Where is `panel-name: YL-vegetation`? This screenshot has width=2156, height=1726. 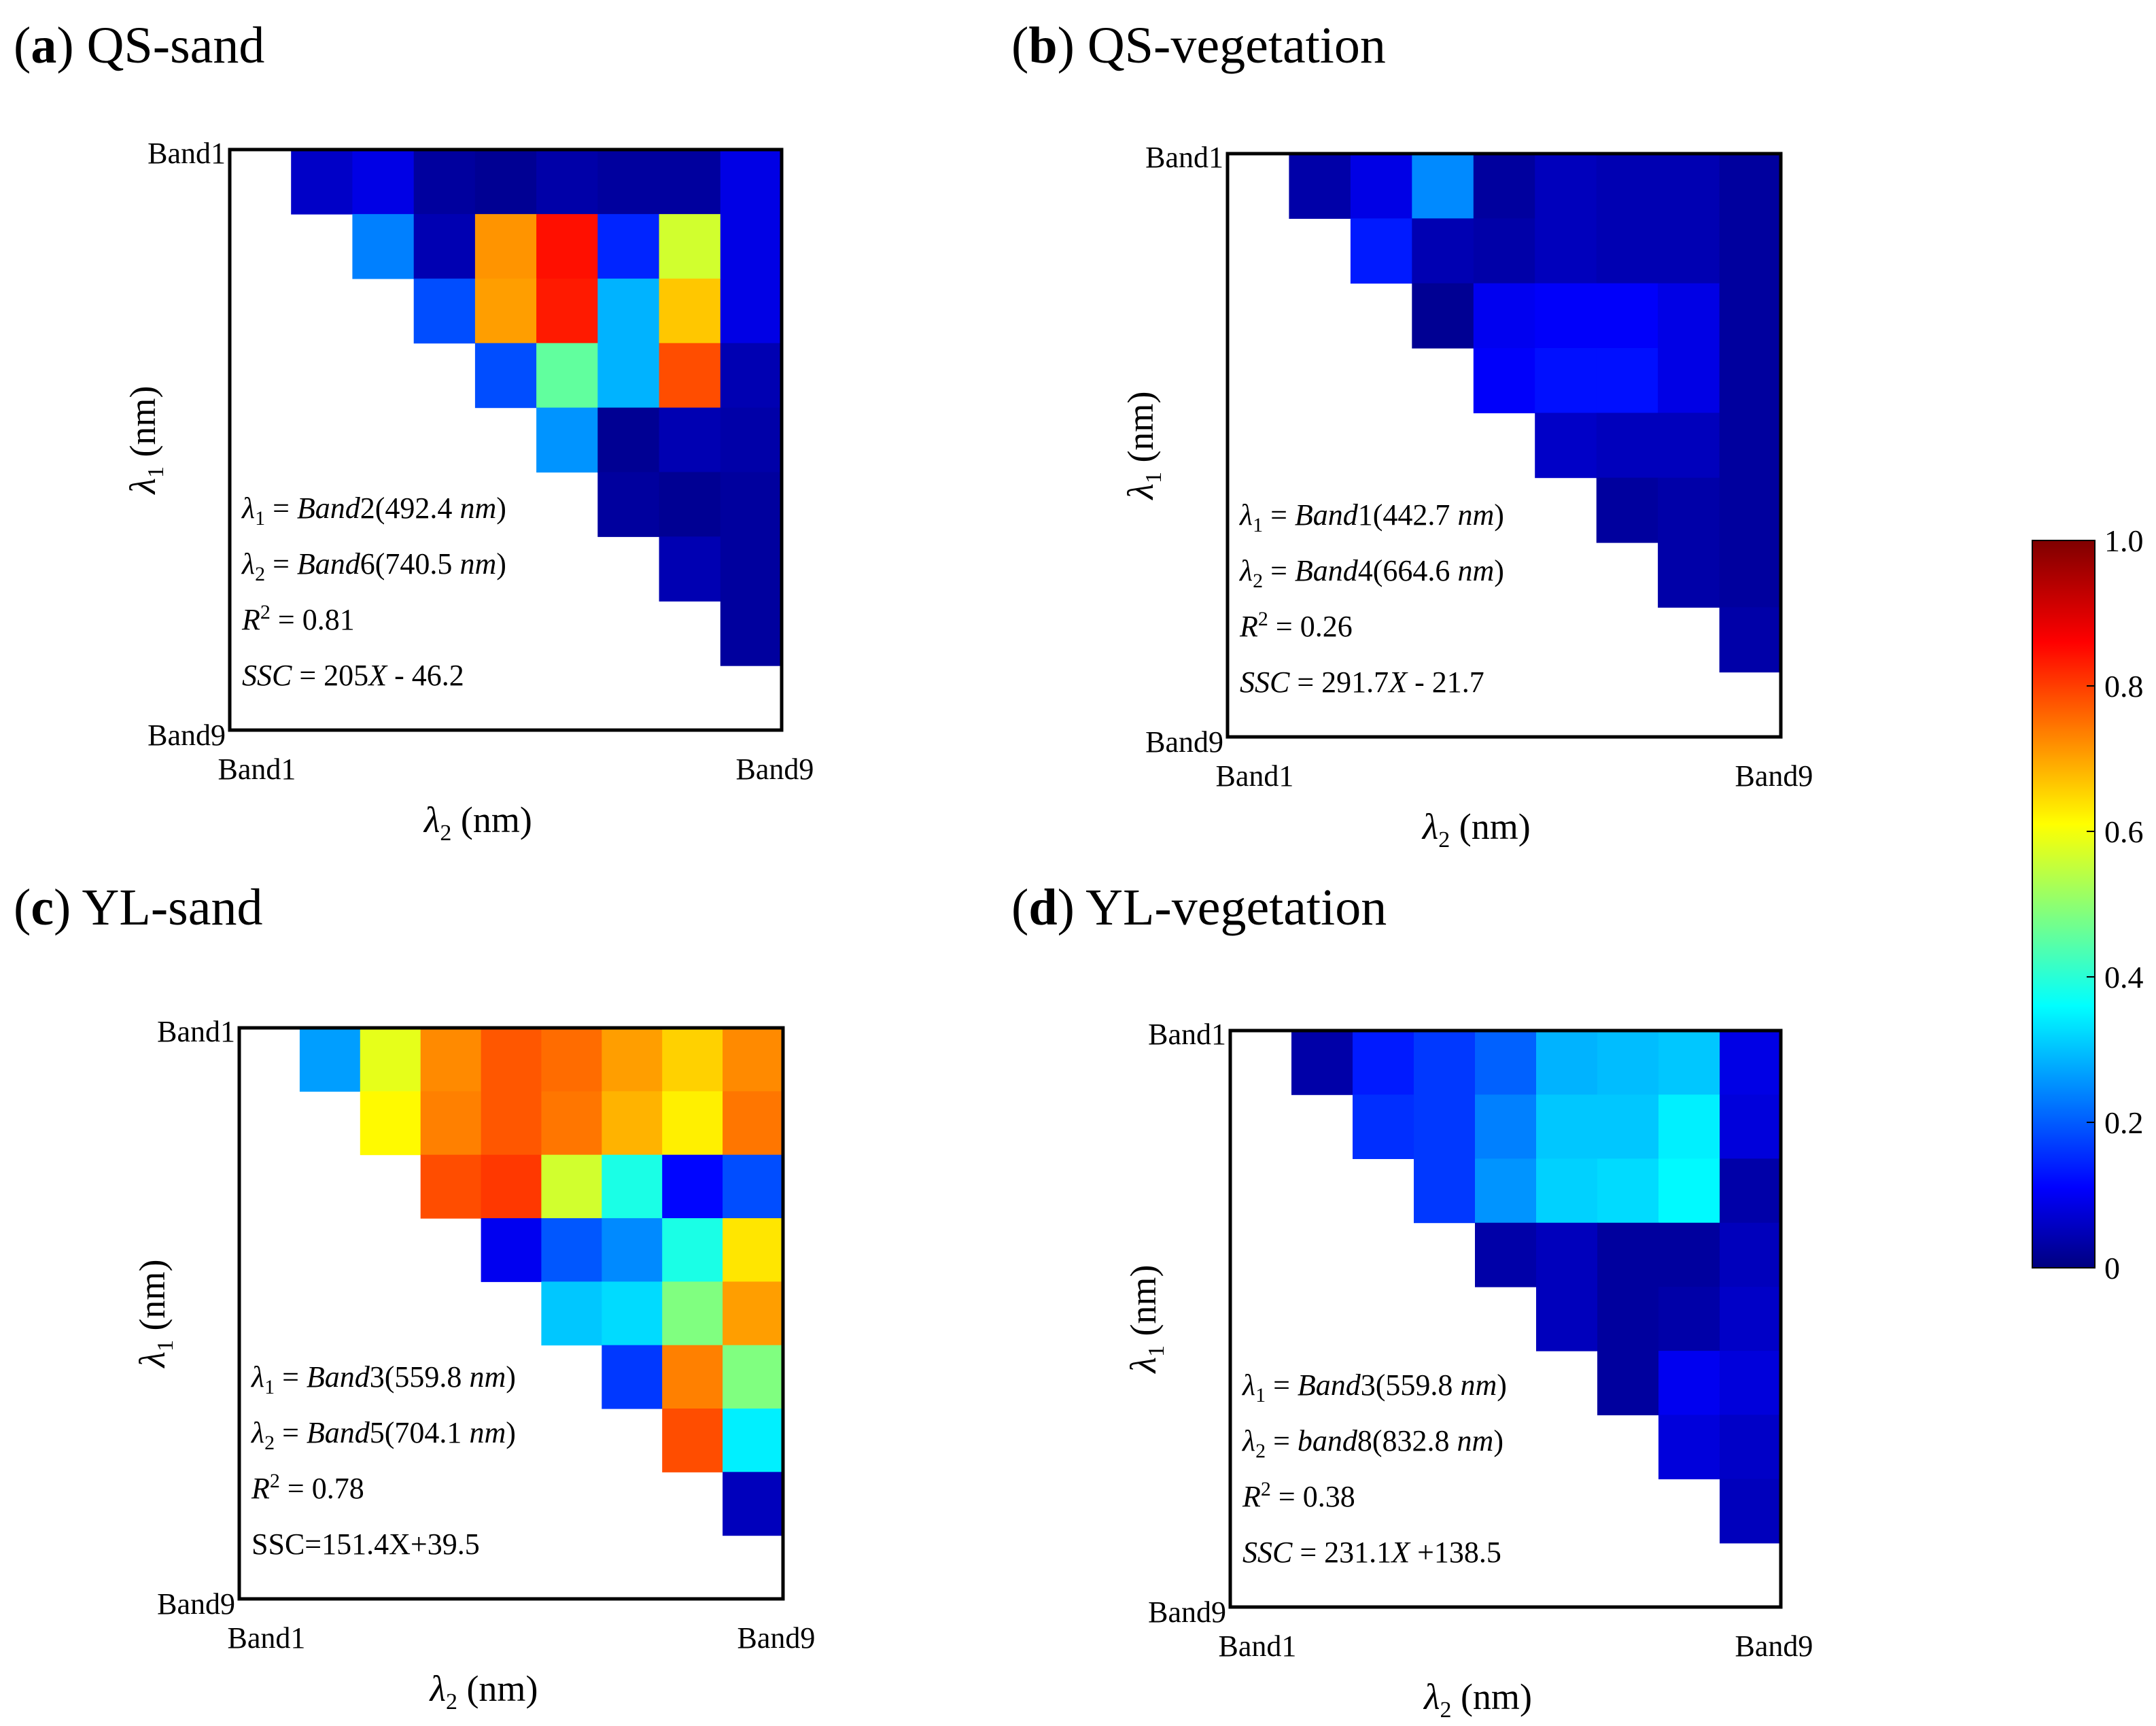
panel-name: YL-vegetation is located at coordinates (1236, 908).